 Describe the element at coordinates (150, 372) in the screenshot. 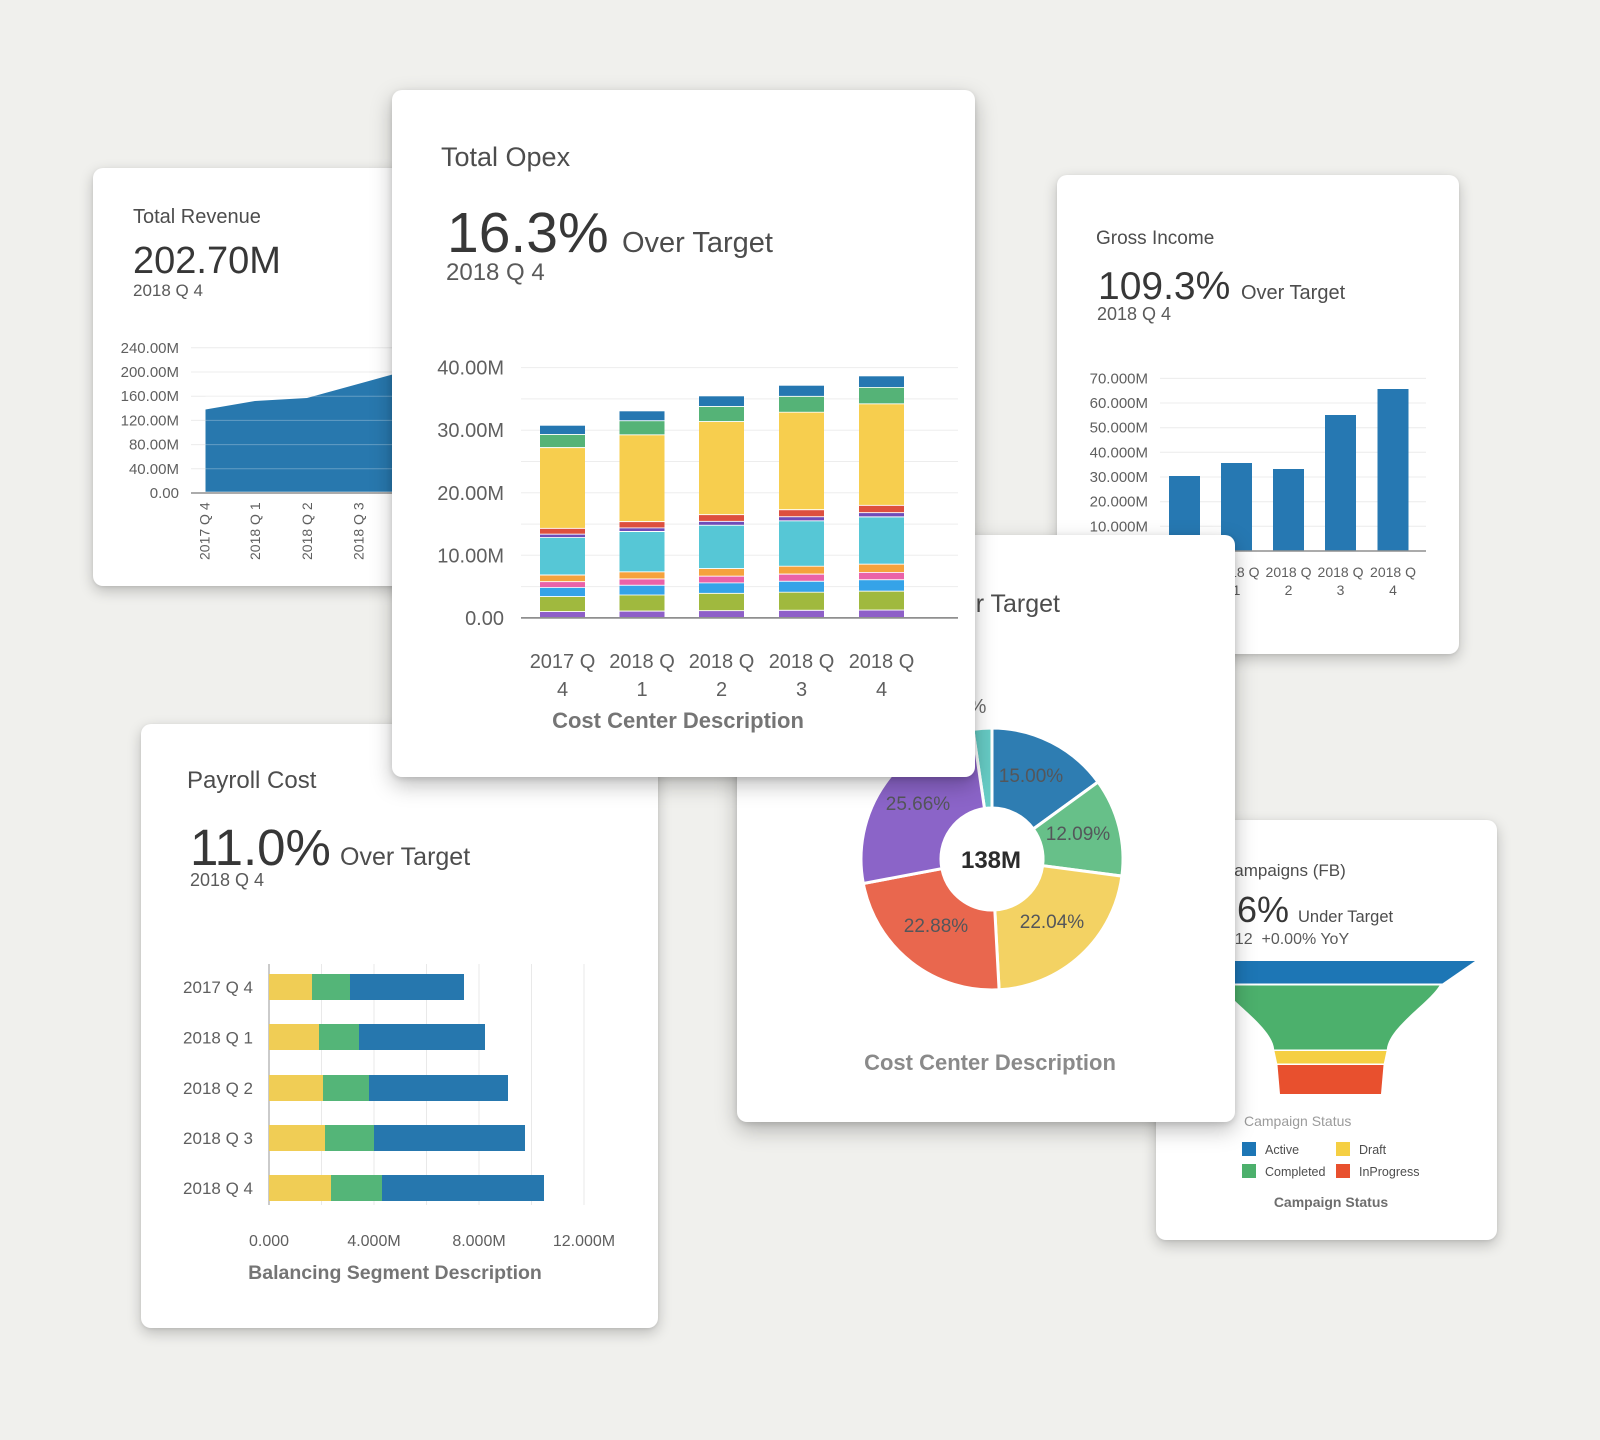

I see `svg-text: 200.00M` at that location.